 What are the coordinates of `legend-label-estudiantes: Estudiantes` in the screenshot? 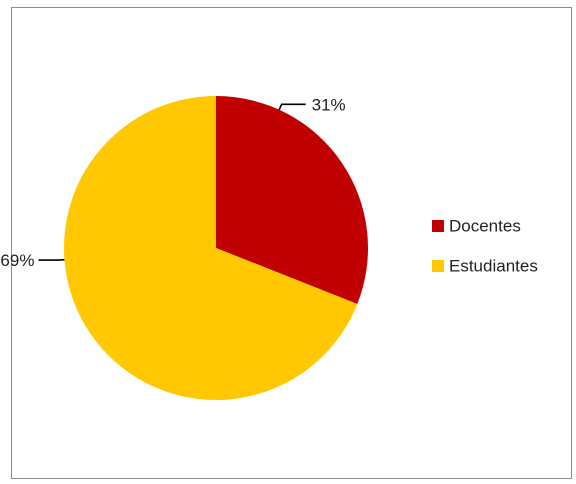 It's located at (493, 266).